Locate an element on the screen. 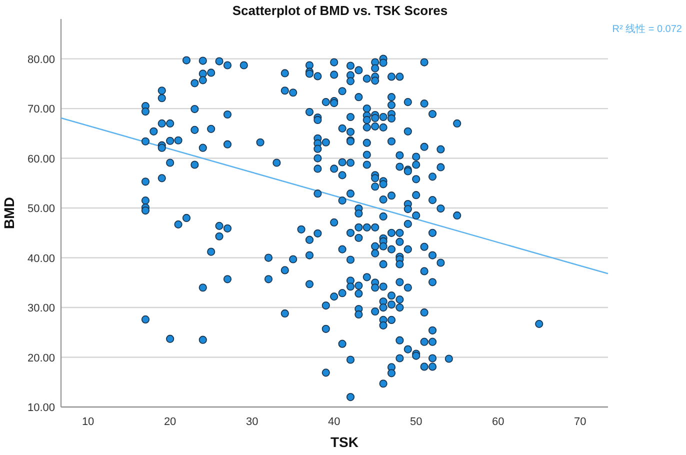 This screenshot has height=455, width=686. x-axis-title: TSK is located at coordinates (344, 442).